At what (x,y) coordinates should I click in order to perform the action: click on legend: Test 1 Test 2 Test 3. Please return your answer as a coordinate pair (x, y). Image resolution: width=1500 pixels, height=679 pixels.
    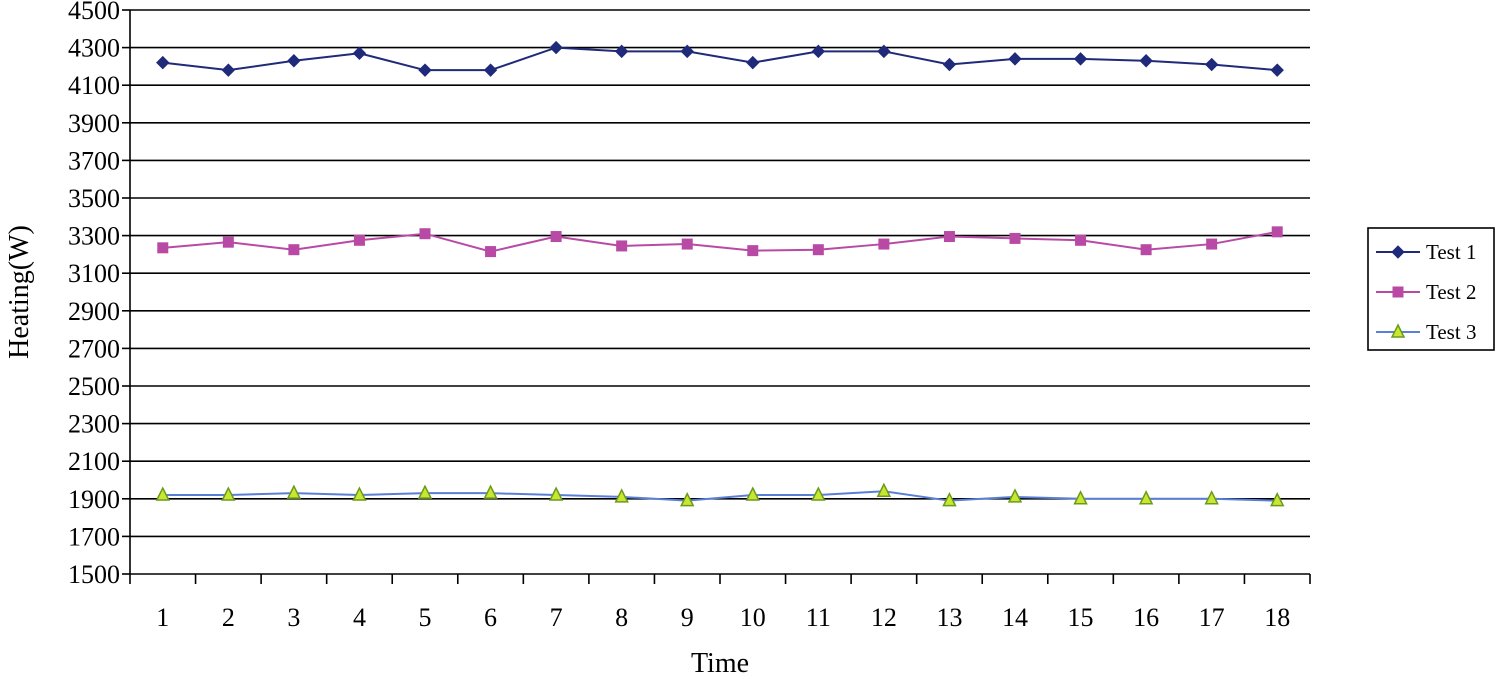
    Looking at the image, I should click on (1431, 289).